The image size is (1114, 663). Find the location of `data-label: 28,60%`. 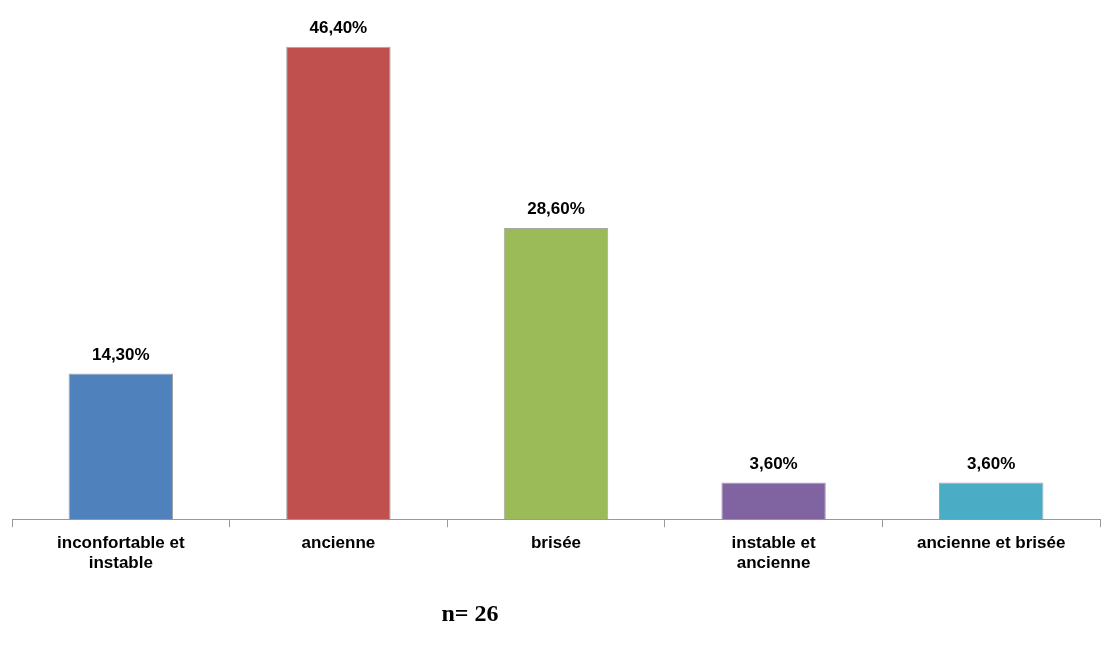

data-label: 28,60% is located at coordinates (556, 209).